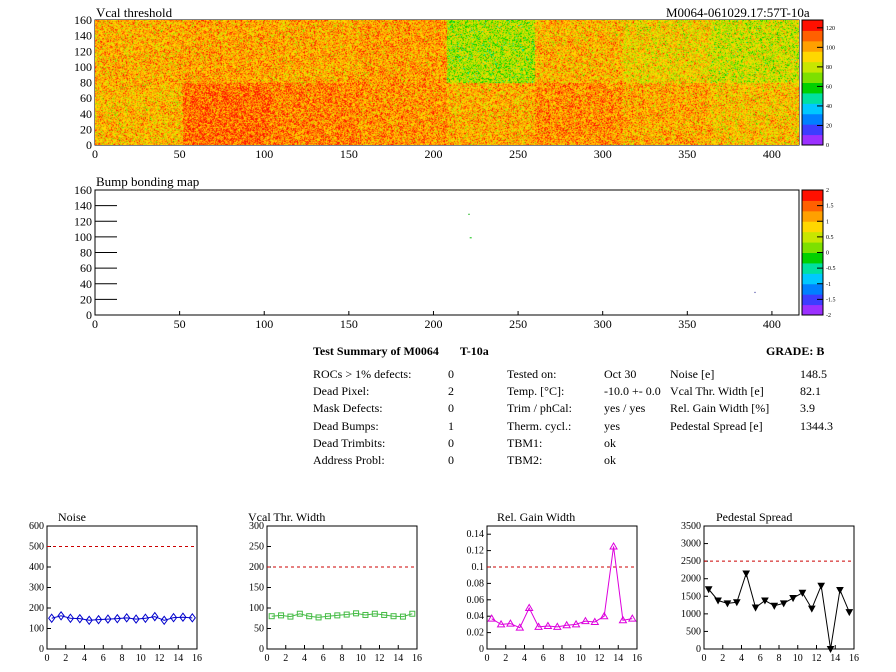 The width and height of the screenshot is (896, 672). What do you see at coordinates (612, 425) in the screenshot?
I see `condition-value: yes` at bounding box center [612, 425].